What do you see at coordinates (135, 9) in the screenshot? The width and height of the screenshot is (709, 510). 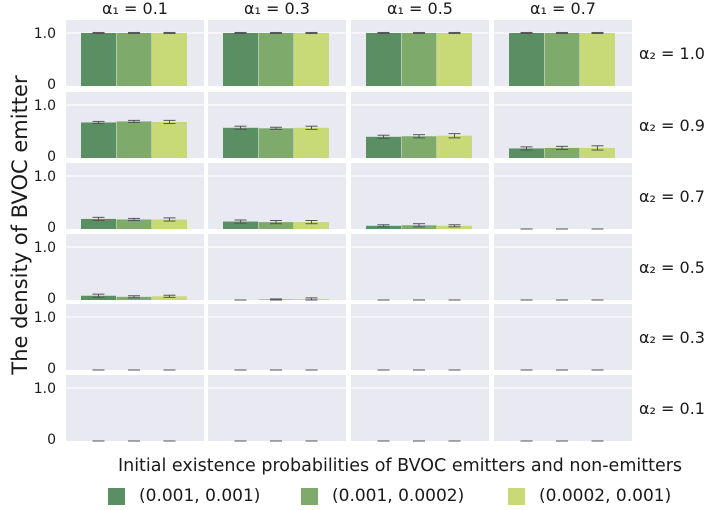 I see `column-header-1: α₁ = 0.1` at bounding box center [135, 9].